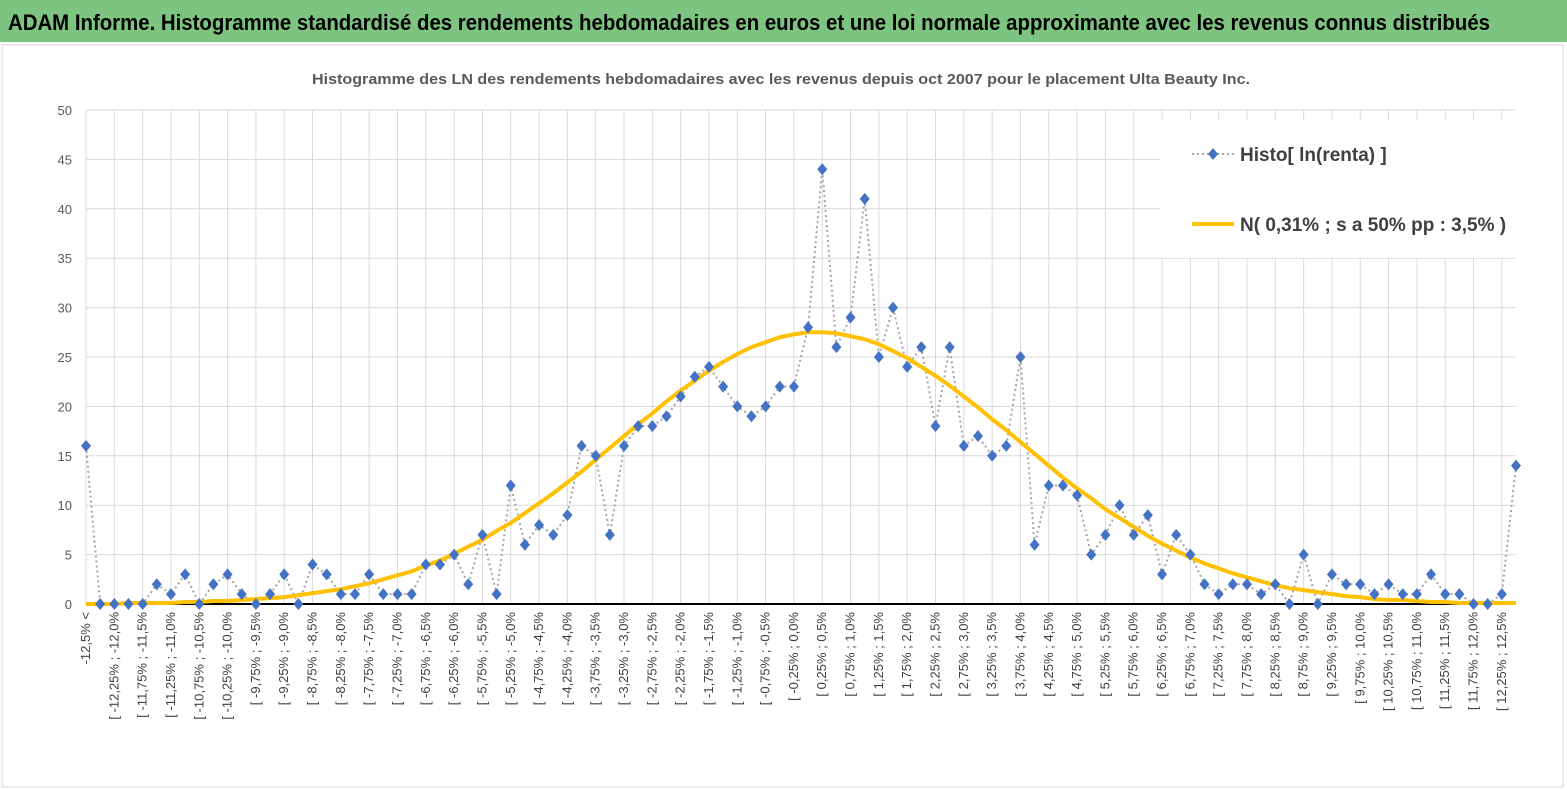 Image resolution: width=1567 pixels, height=790 pixels. Describe the element at coordinates (368, 659) in the screenshot. I see `x-tick-label: [ -7,75% ; -7,5%` at that location.